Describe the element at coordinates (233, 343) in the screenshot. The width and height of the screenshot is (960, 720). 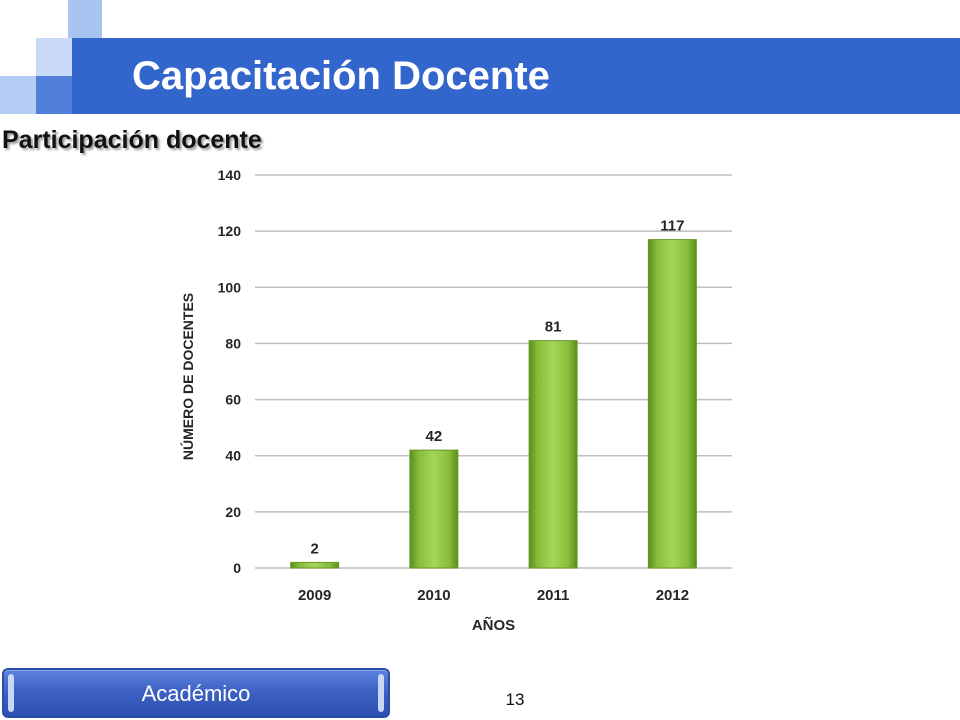
I see `y-tick-label: 80` at that location.